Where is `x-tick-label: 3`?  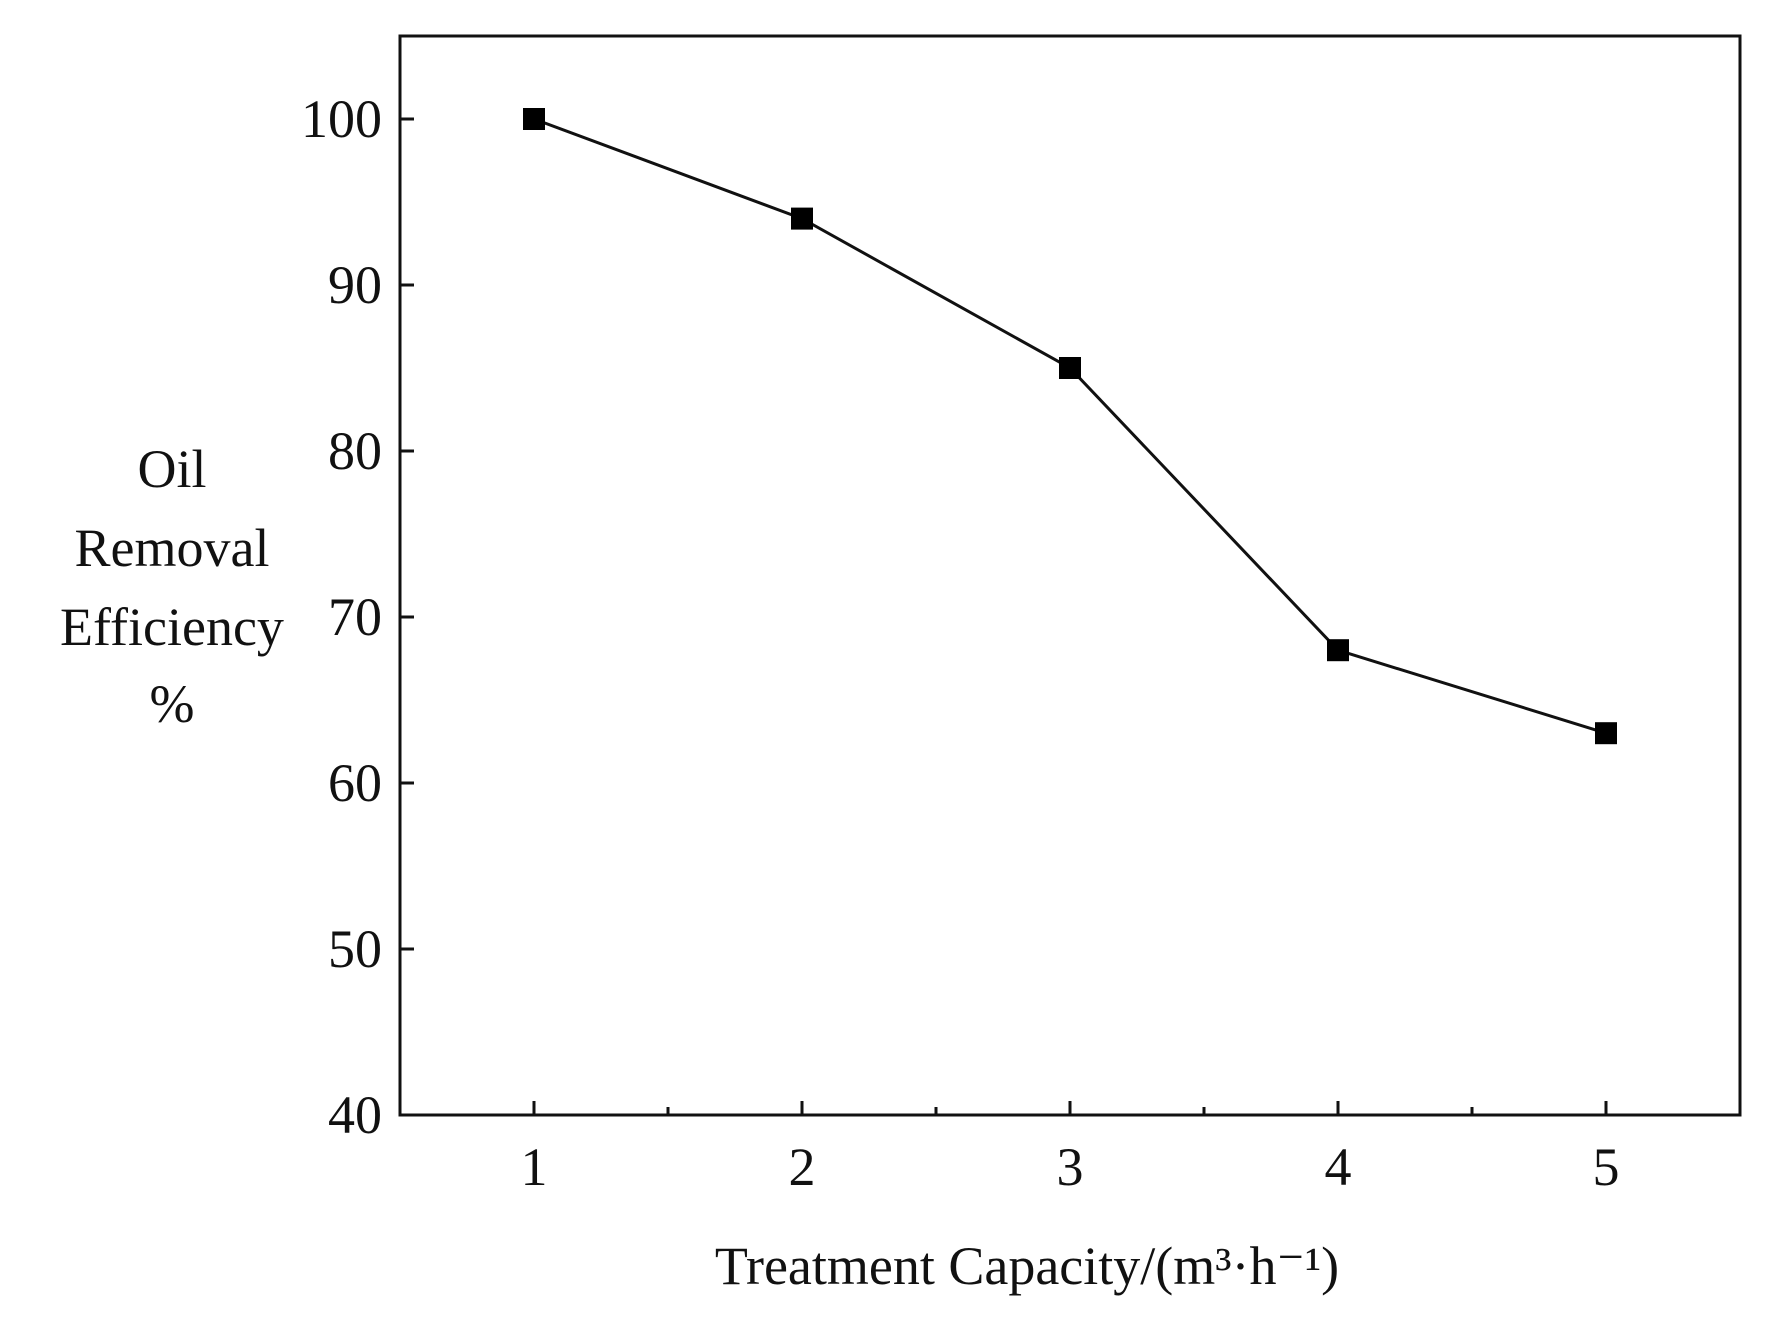 x-tick-label: 3 is located at coordinates (1070, 1167).